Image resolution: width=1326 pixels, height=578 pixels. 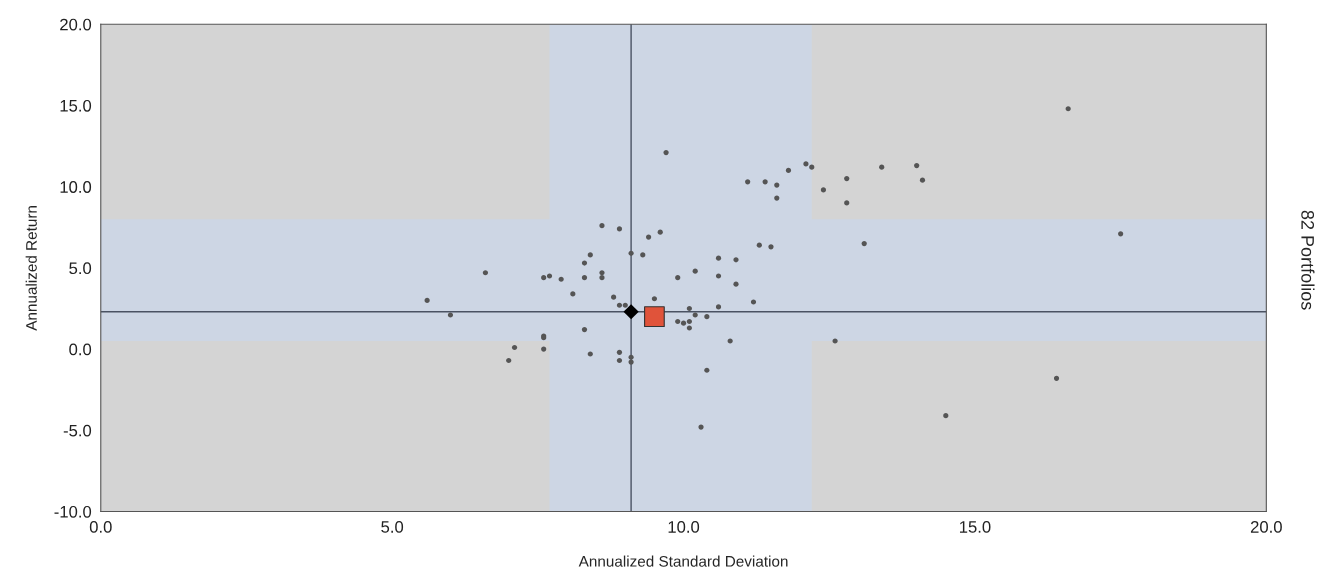 What do you see at coordinates (31, 268) in the screenshot?
I see `y-axis-title: Annualized Return` at bounding box center [31, 268].